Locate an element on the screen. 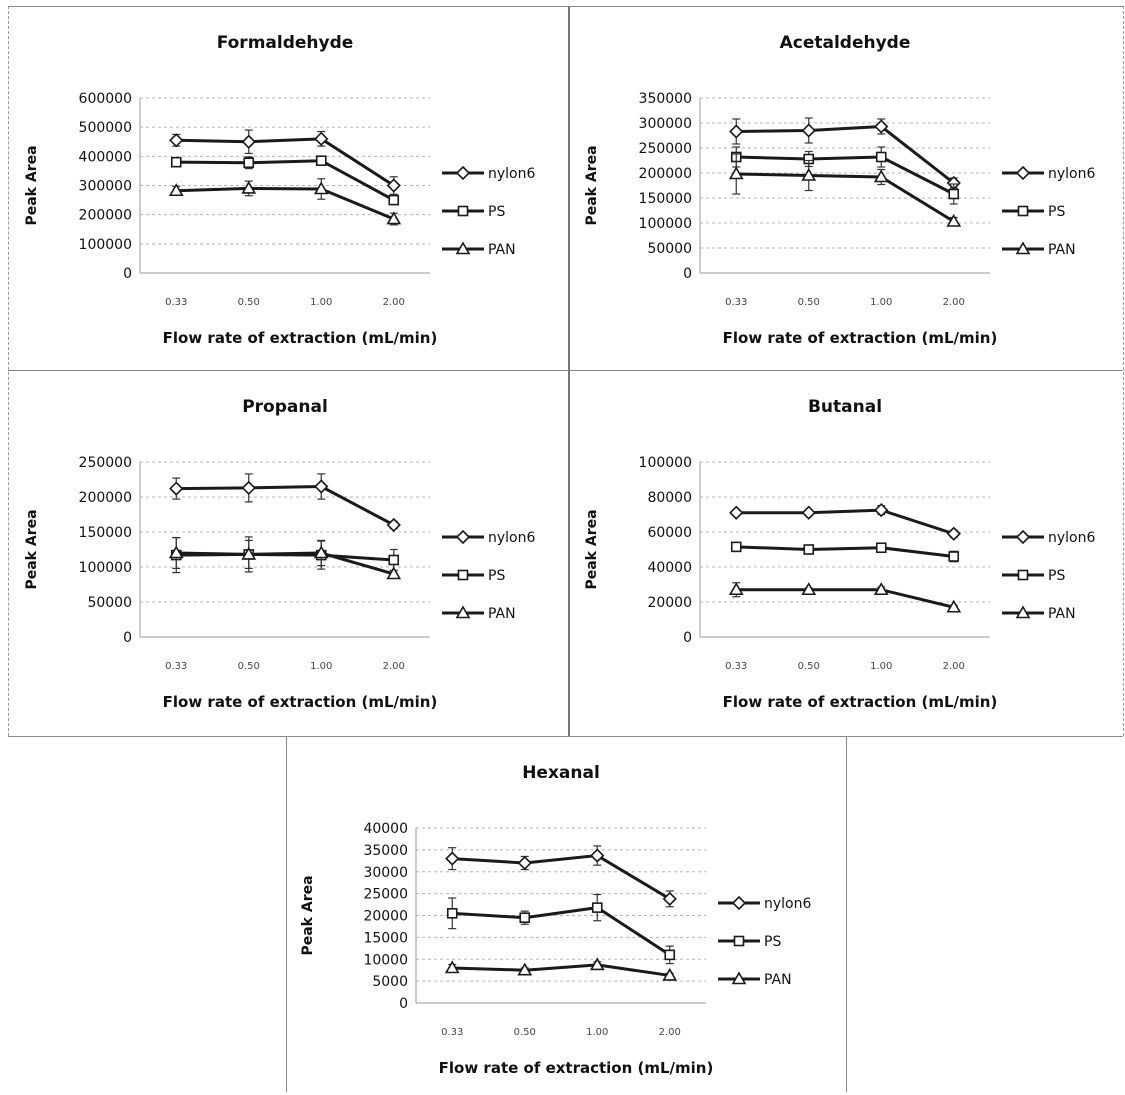 The width and height of the screenshot is (1125, 1095). y-tick-label: 60000 is located at coordinates (669, 533).